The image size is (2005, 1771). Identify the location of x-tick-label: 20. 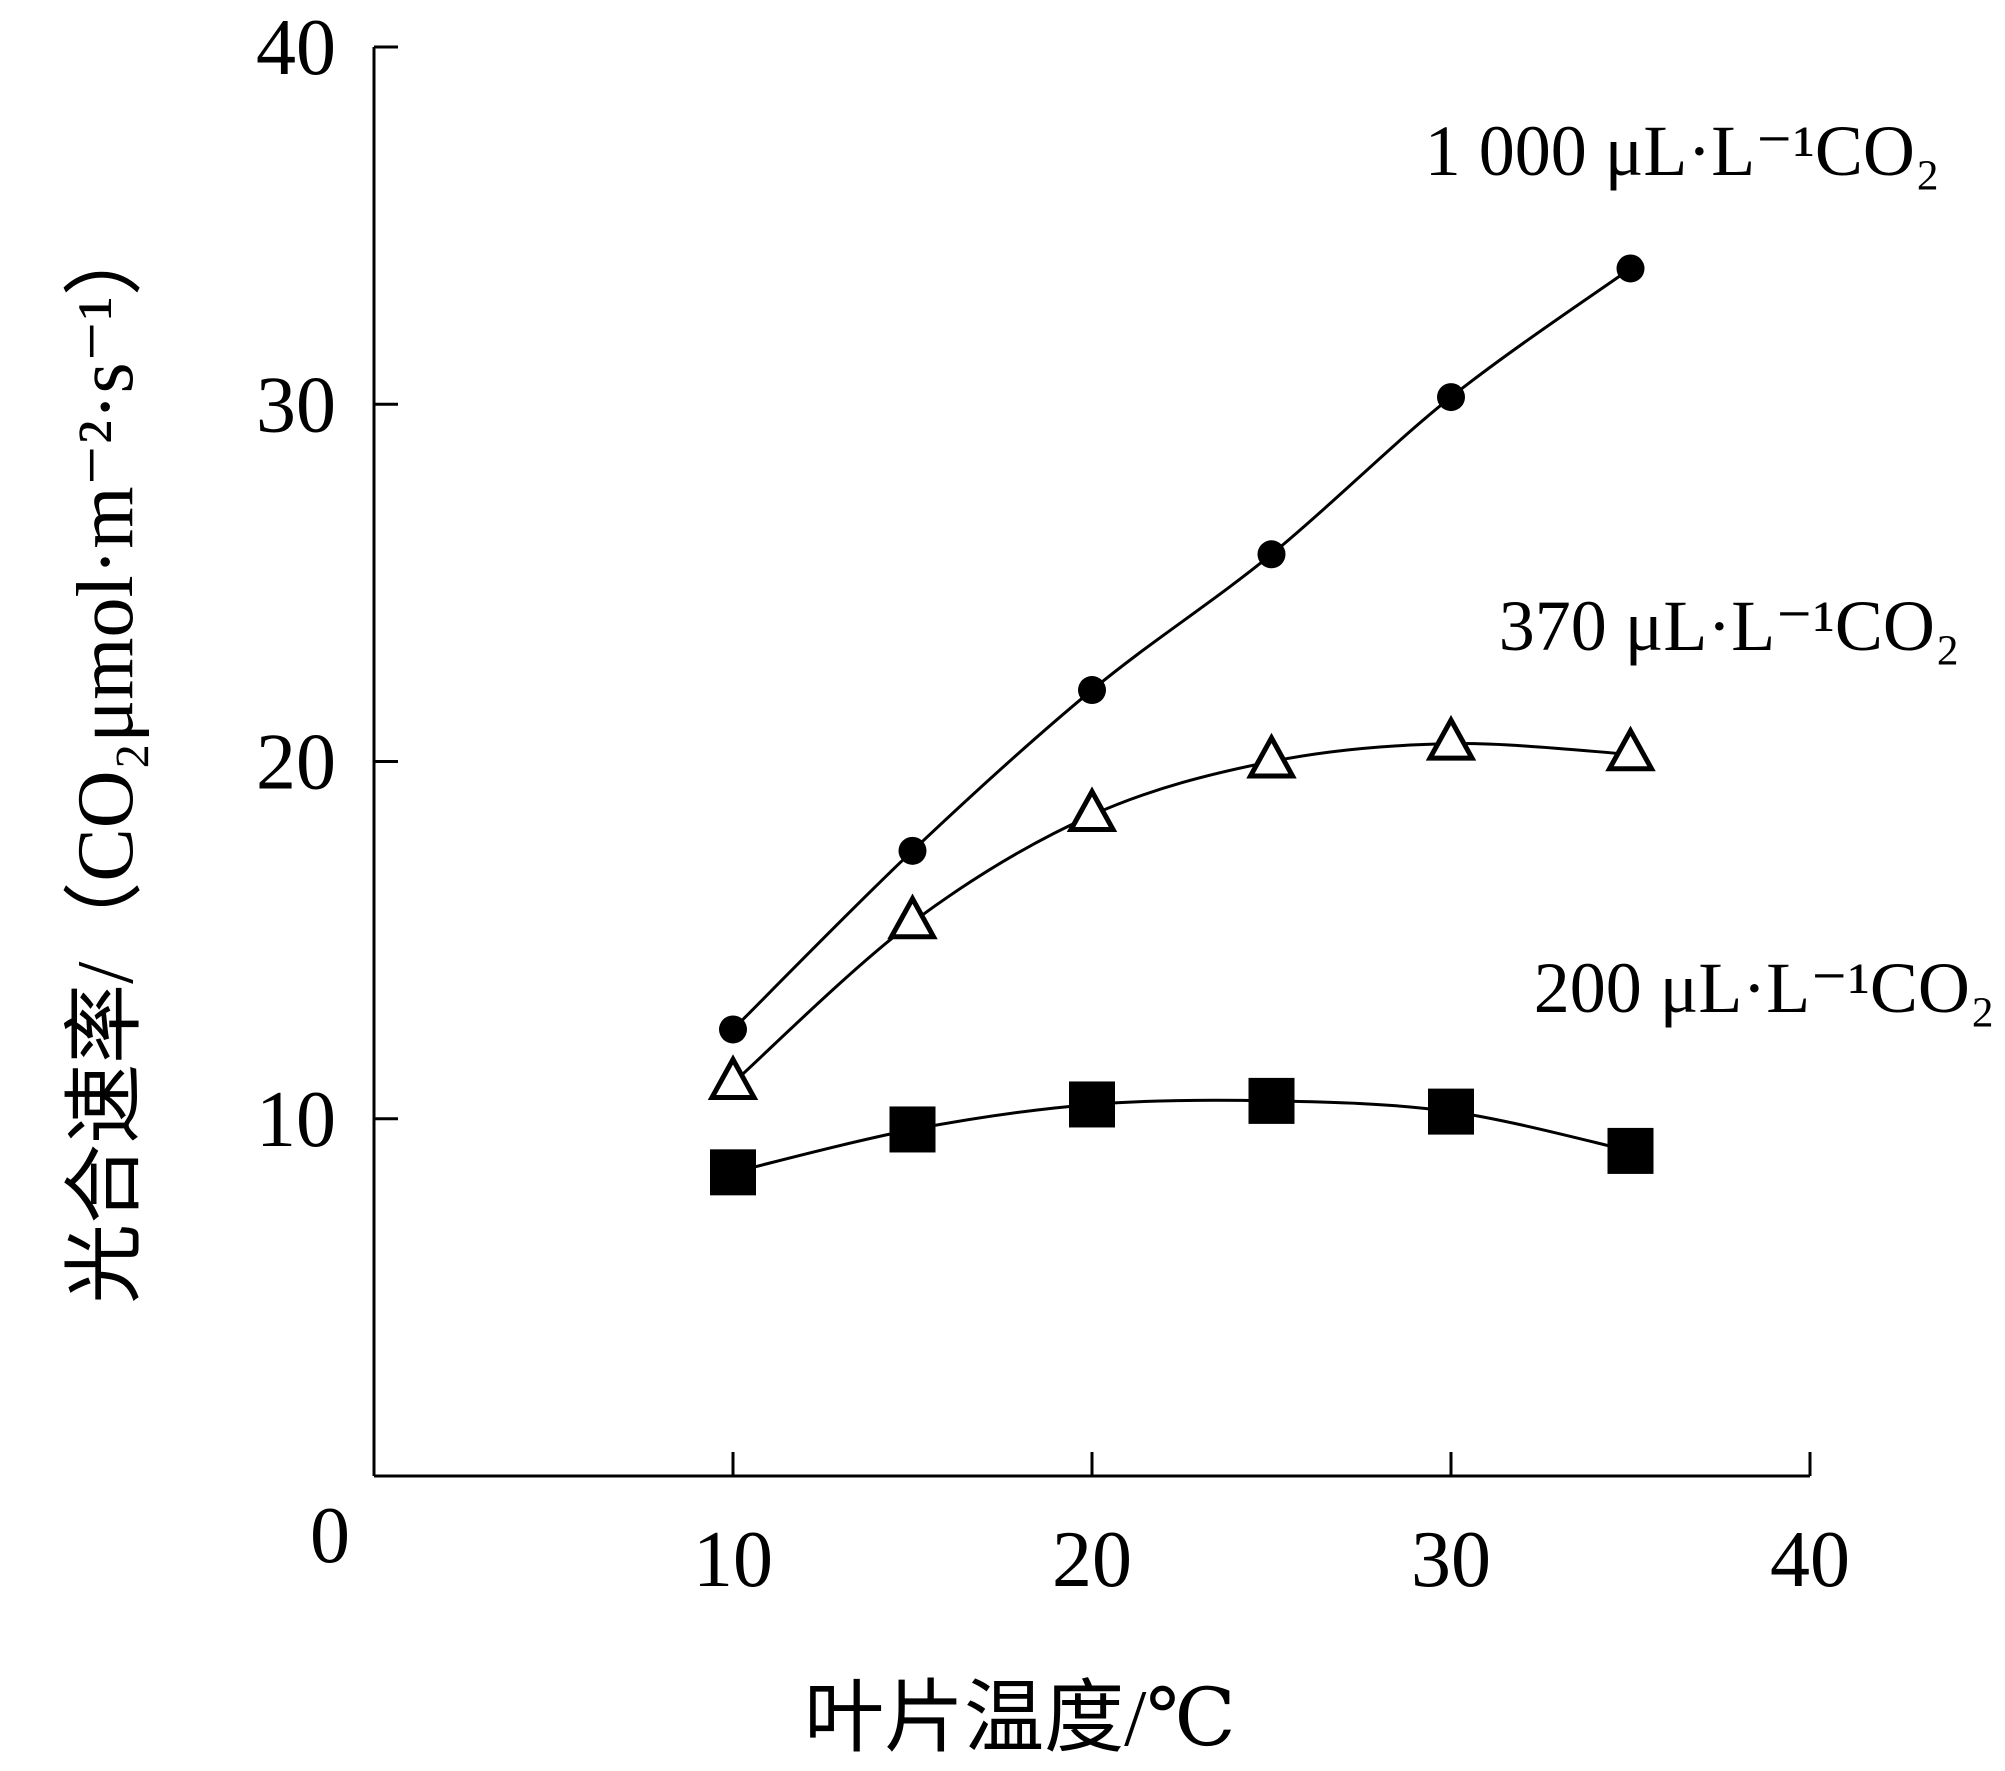
(1092, 1560).